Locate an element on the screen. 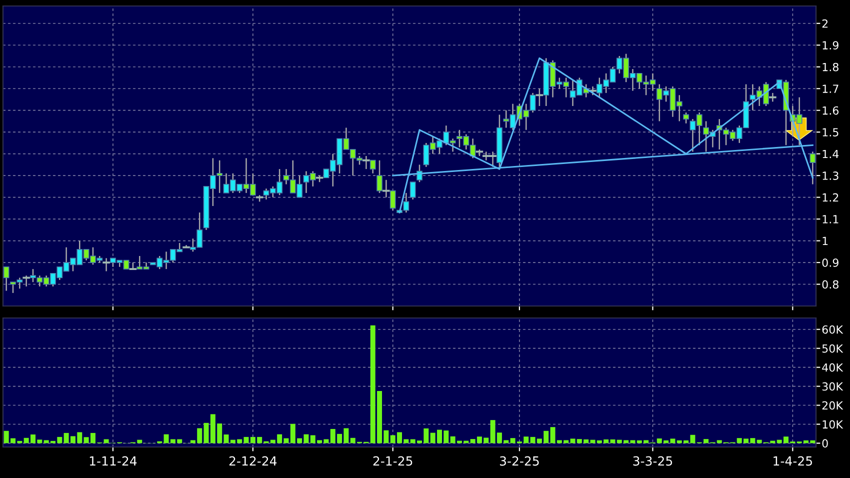 This screenshot has height=478, width=850. y-tick-label: 1.9 is located at coordinates (830, 45).